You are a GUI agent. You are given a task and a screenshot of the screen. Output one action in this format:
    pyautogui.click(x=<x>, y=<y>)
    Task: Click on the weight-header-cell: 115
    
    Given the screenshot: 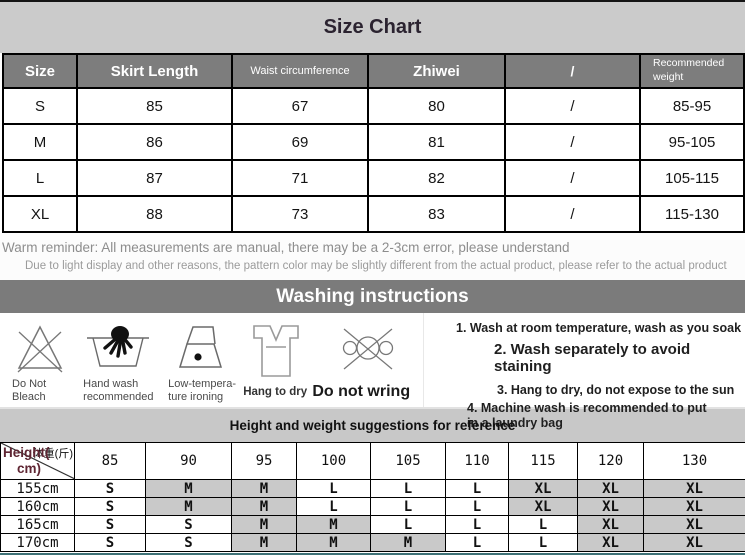 What is the action you would take?
    pyautogui.click(x=543, y=461)
    